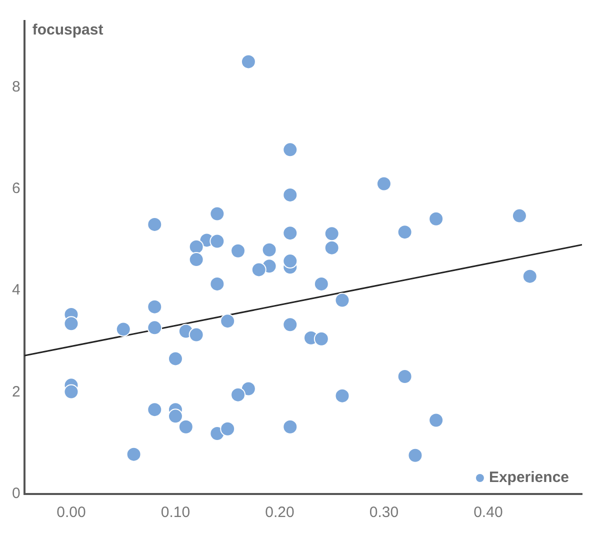 The height and width of the screenshot is (540, 598). What do you see at coordinates (384, 513) in the screenshot?
I see `x-tick-label: 0.30` at bounding box center [384, 513].